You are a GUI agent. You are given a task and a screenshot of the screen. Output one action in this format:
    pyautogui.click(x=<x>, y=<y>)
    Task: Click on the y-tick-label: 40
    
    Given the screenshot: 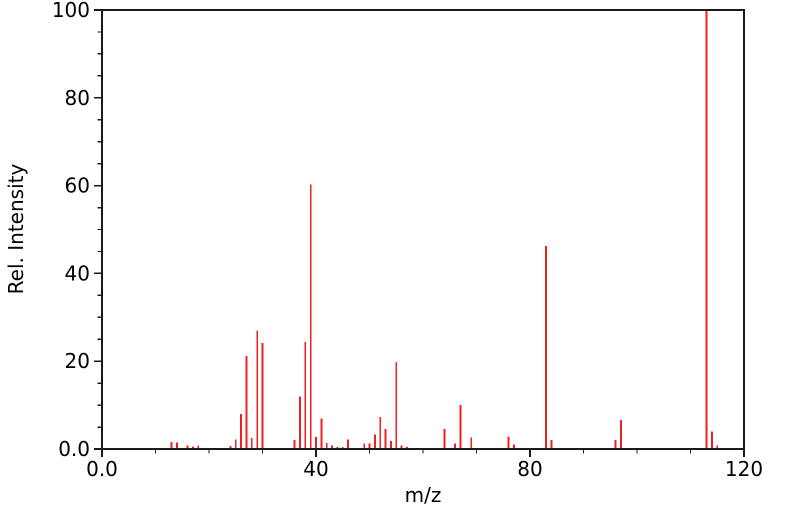 What is the action you would take?
    pyautogui.click(x=77, y=273)
    